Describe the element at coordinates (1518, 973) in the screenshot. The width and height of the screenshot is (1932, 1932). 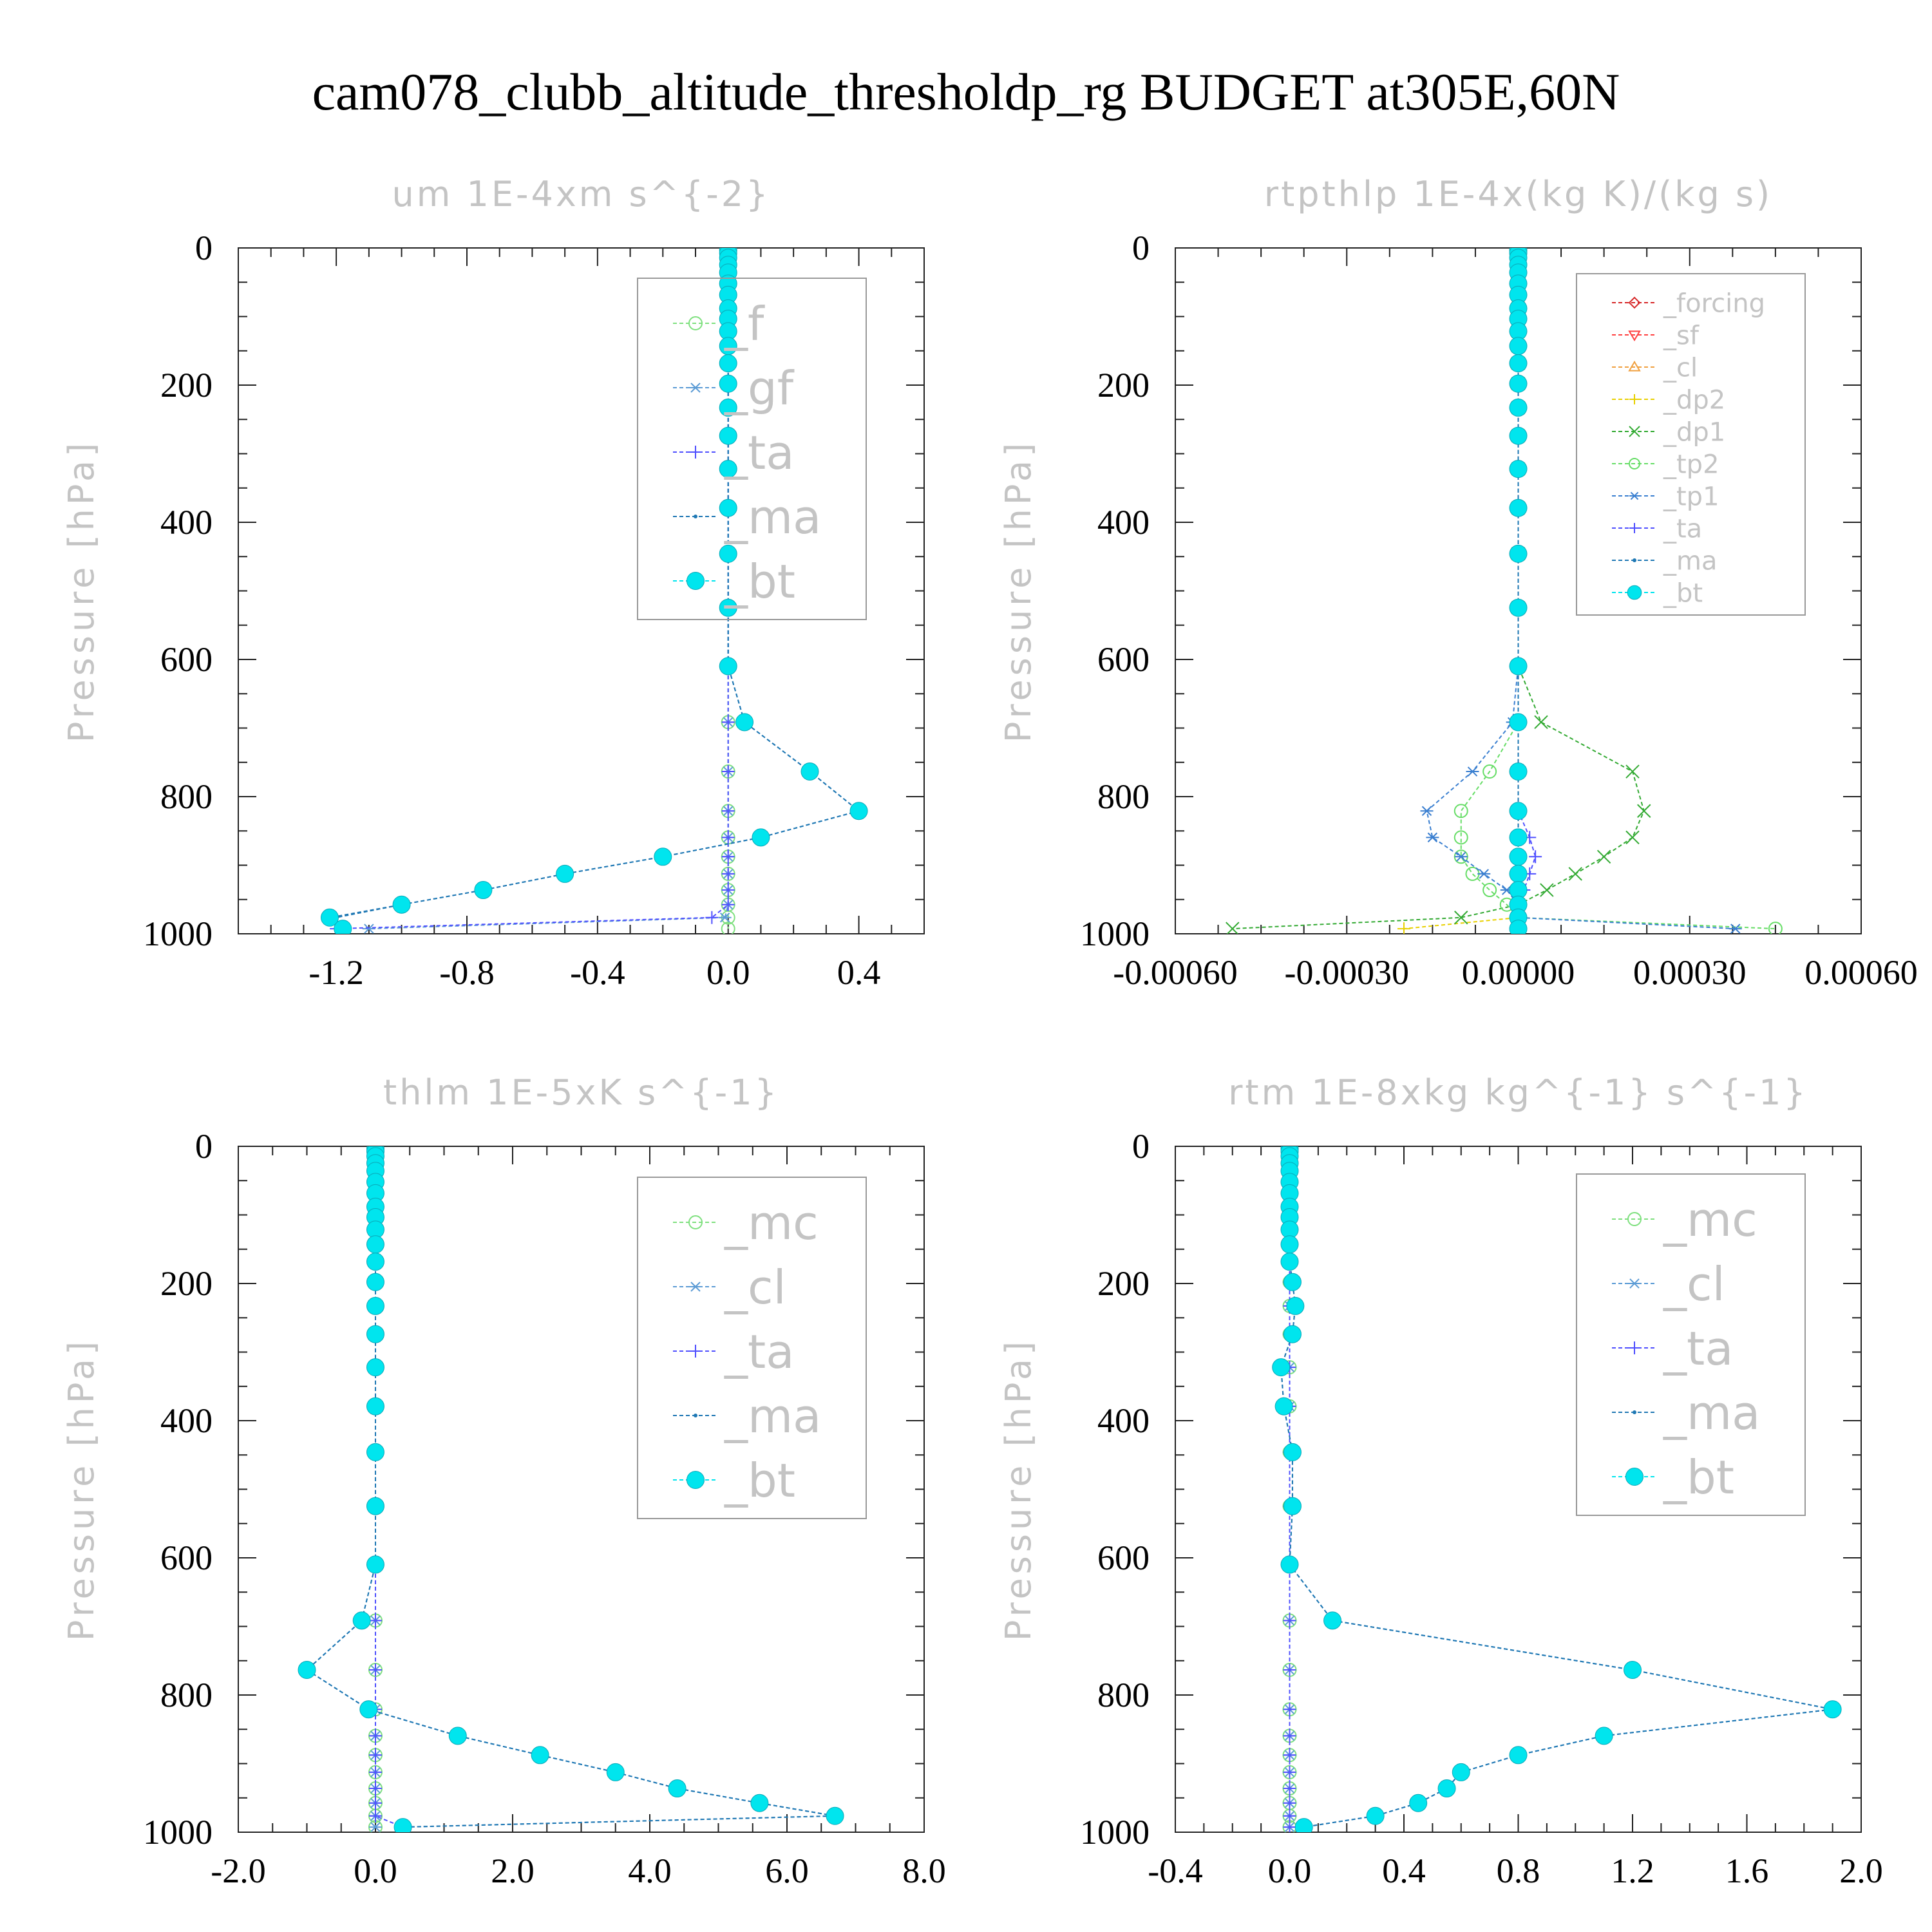
I see `x-tick-label: 0.00000` at that location.